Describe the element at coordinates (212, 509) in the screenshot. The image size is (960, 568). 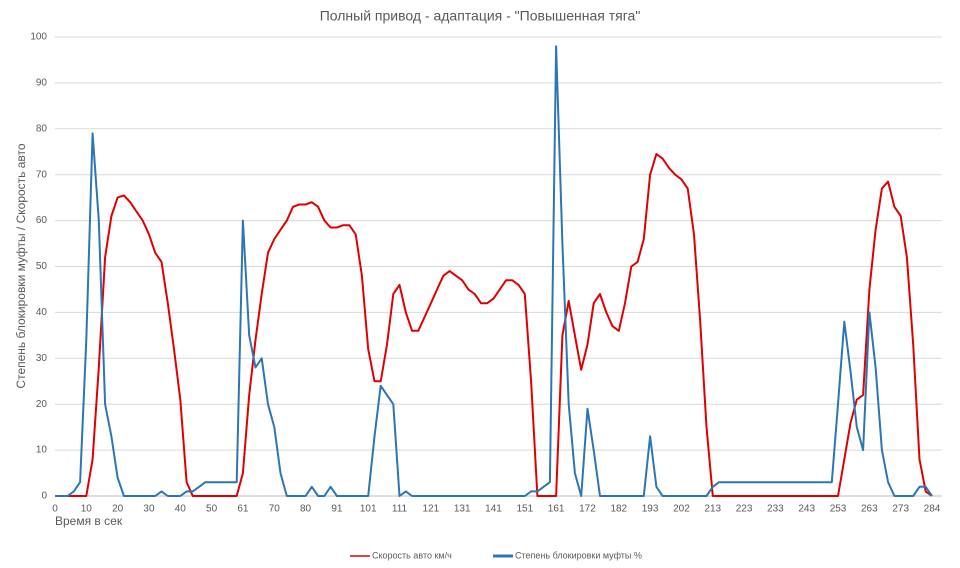
I see `x-tick-label: 50` at that location.